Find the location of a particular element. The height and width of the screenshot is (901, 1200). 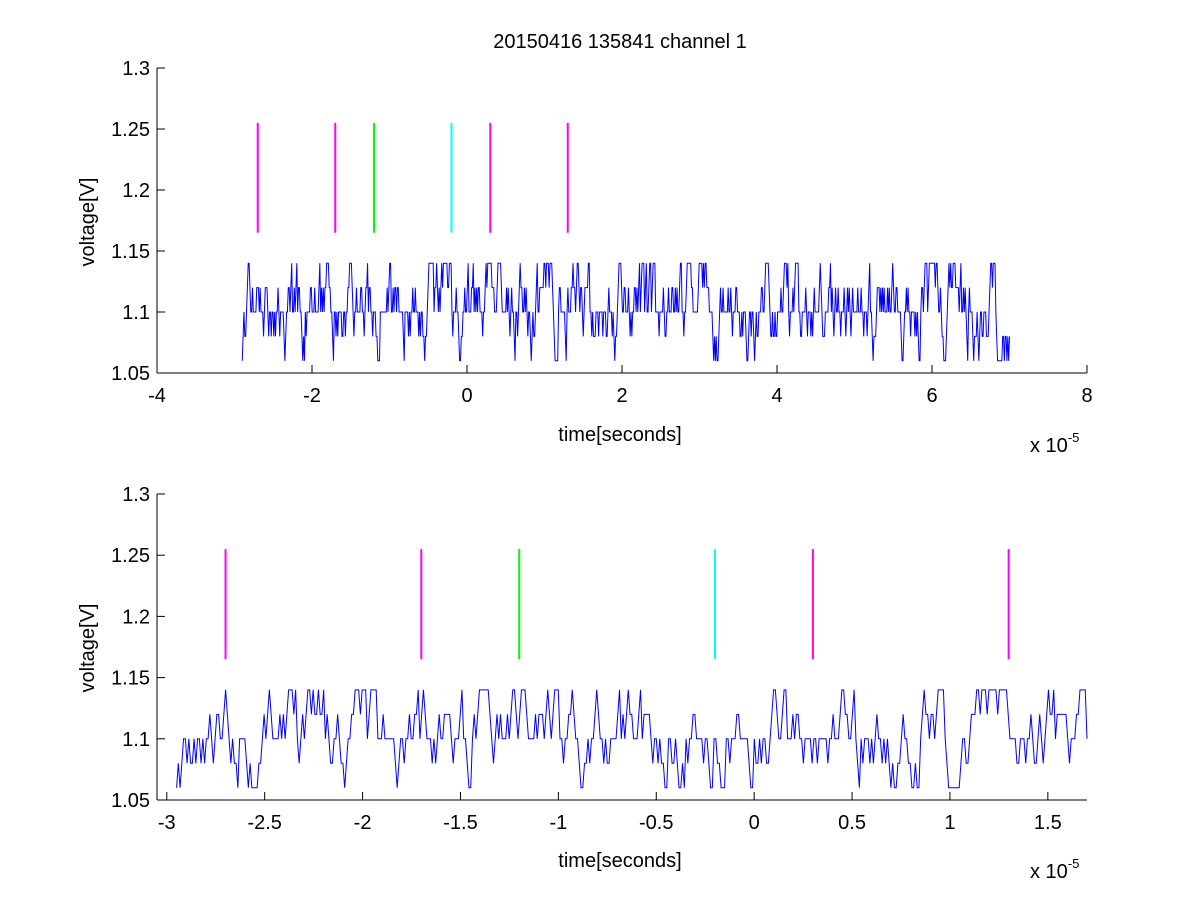

top-y-tick-label: 1.05 is located at coordinates (130, 374).